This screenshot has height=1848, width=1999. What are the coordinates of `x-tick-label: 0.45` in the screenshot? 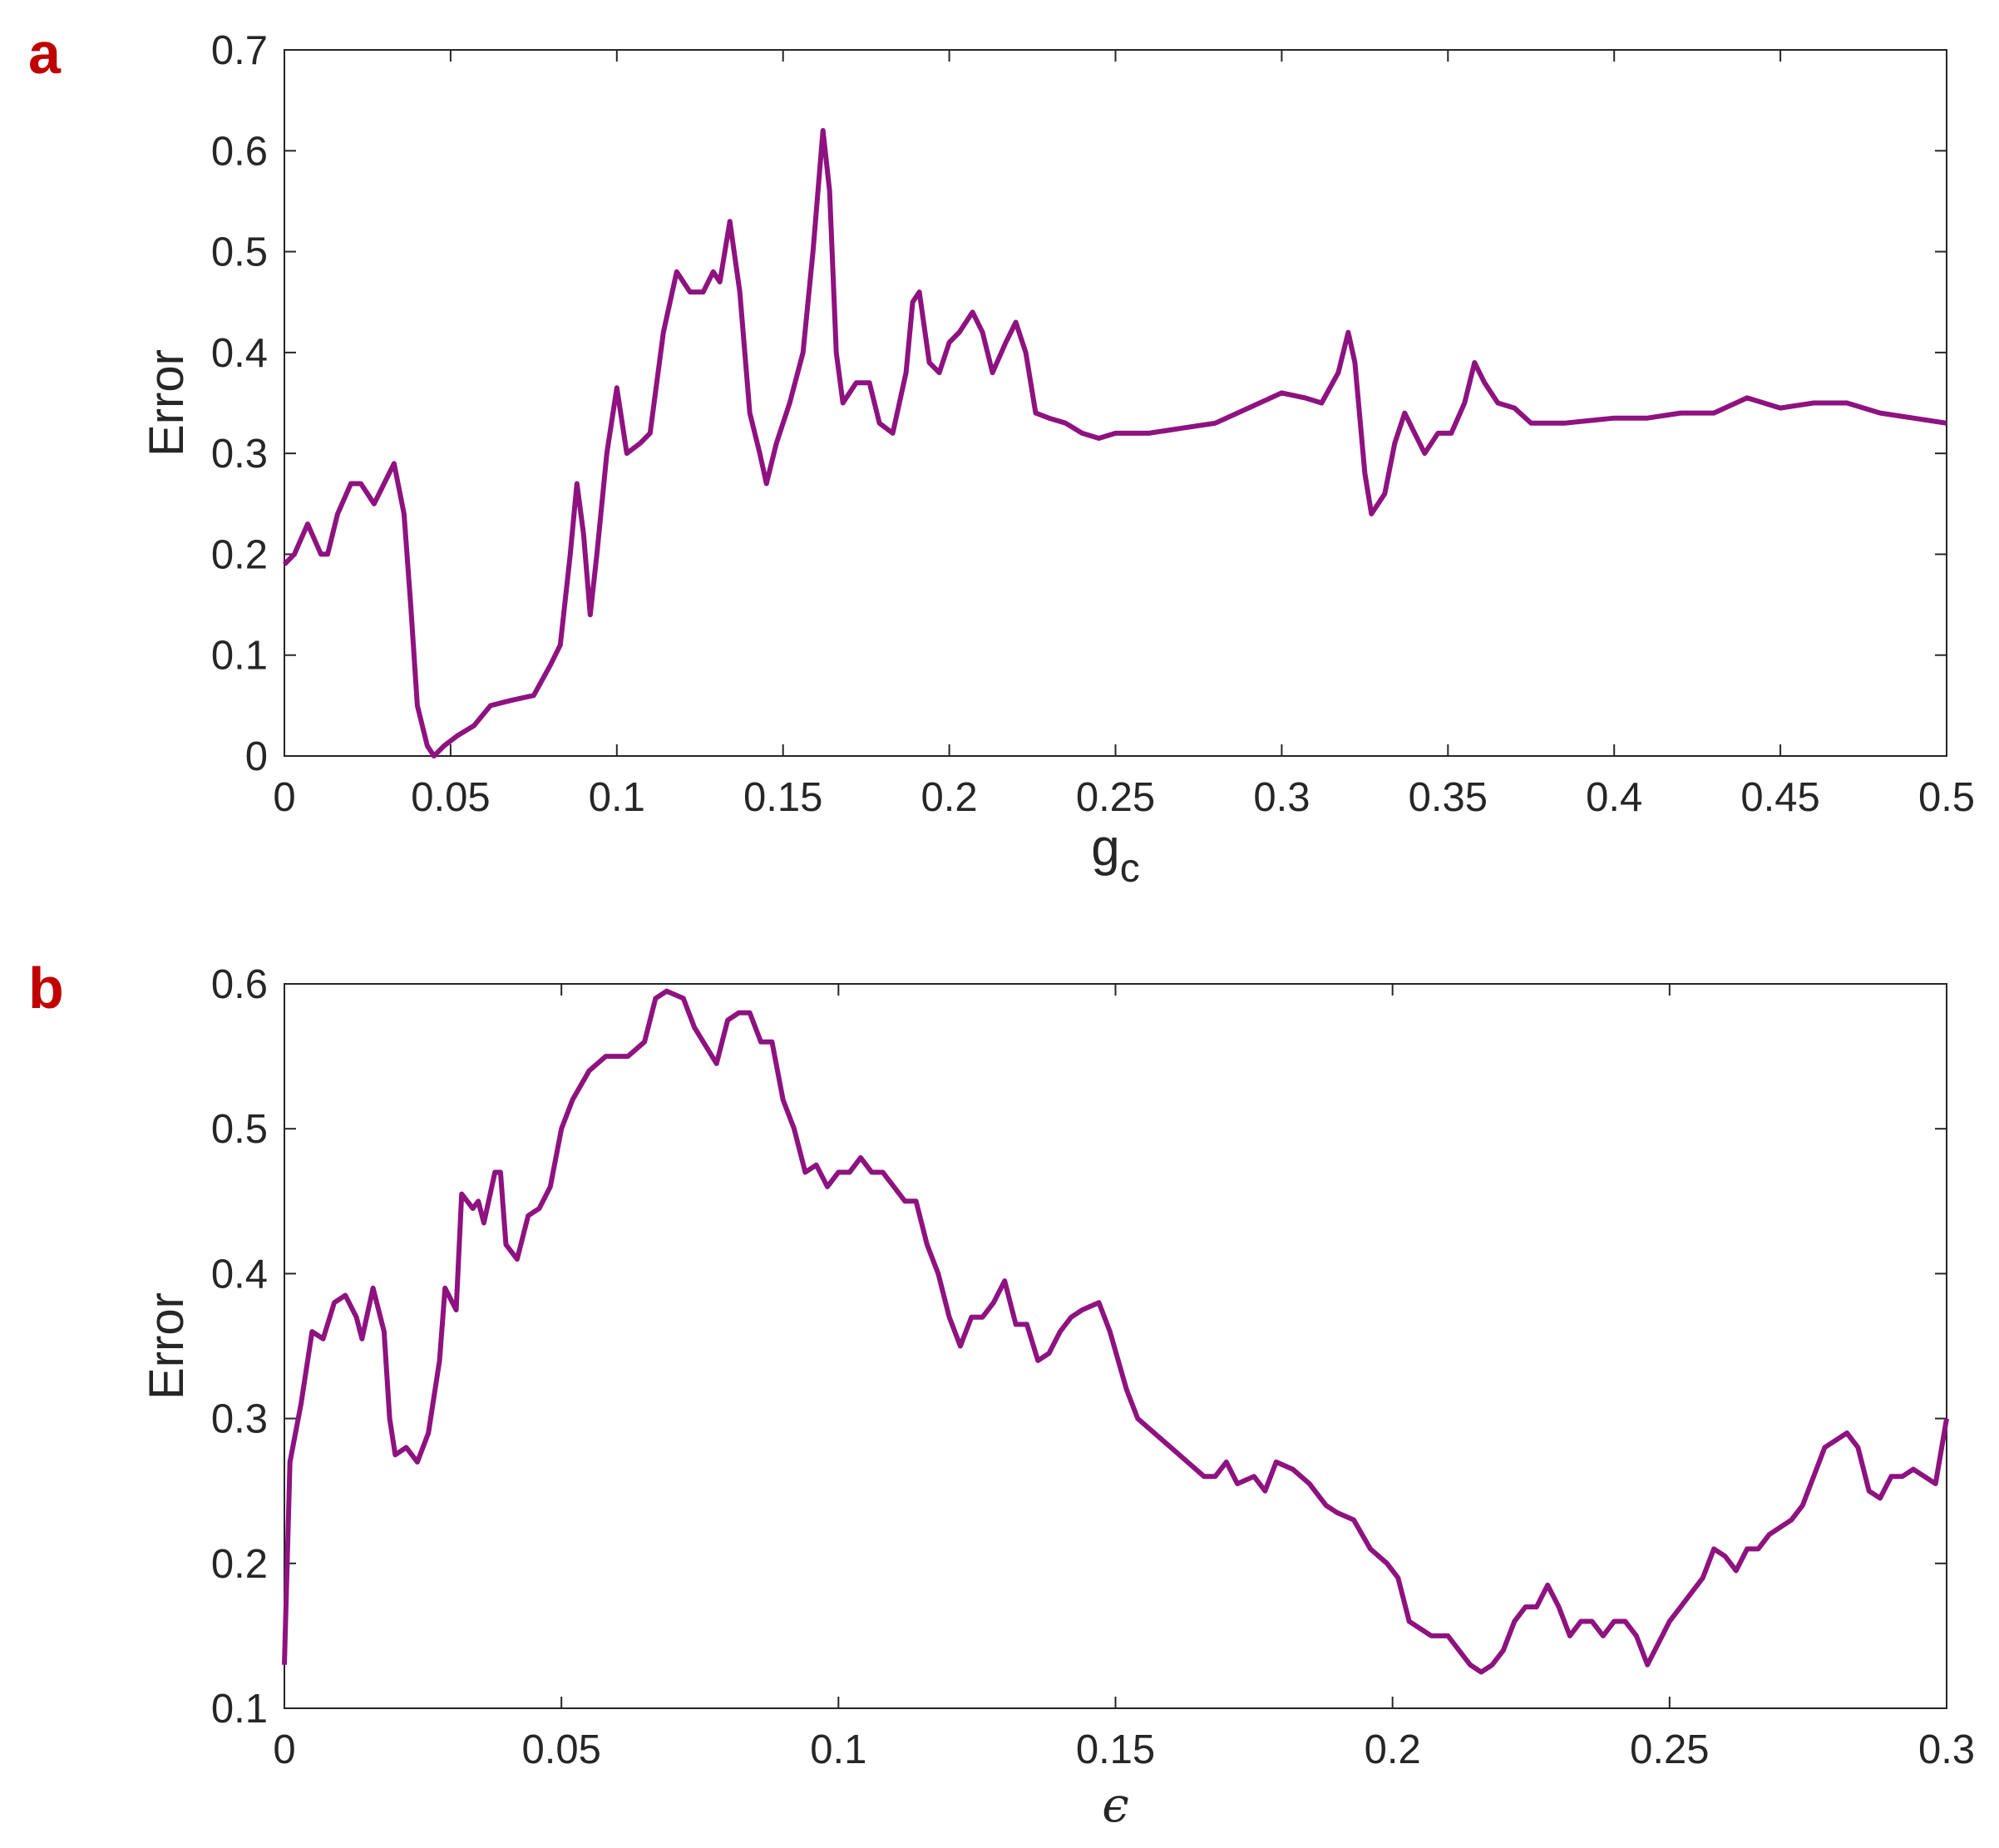 It's located at (1779, 797).